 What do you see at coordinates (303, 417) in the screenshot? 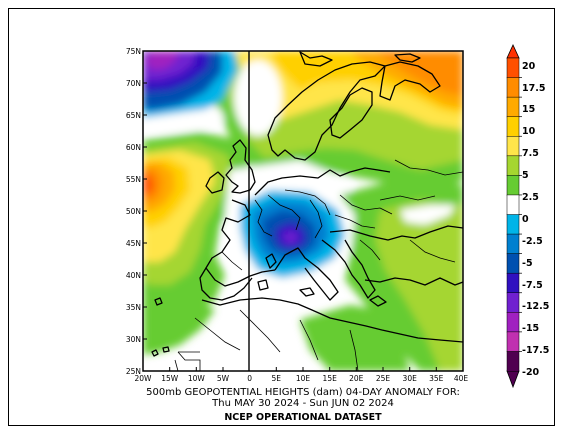
I see `dataset-label: NCEP OPERATIONAL DATASET` at bounding box center [303, 417].